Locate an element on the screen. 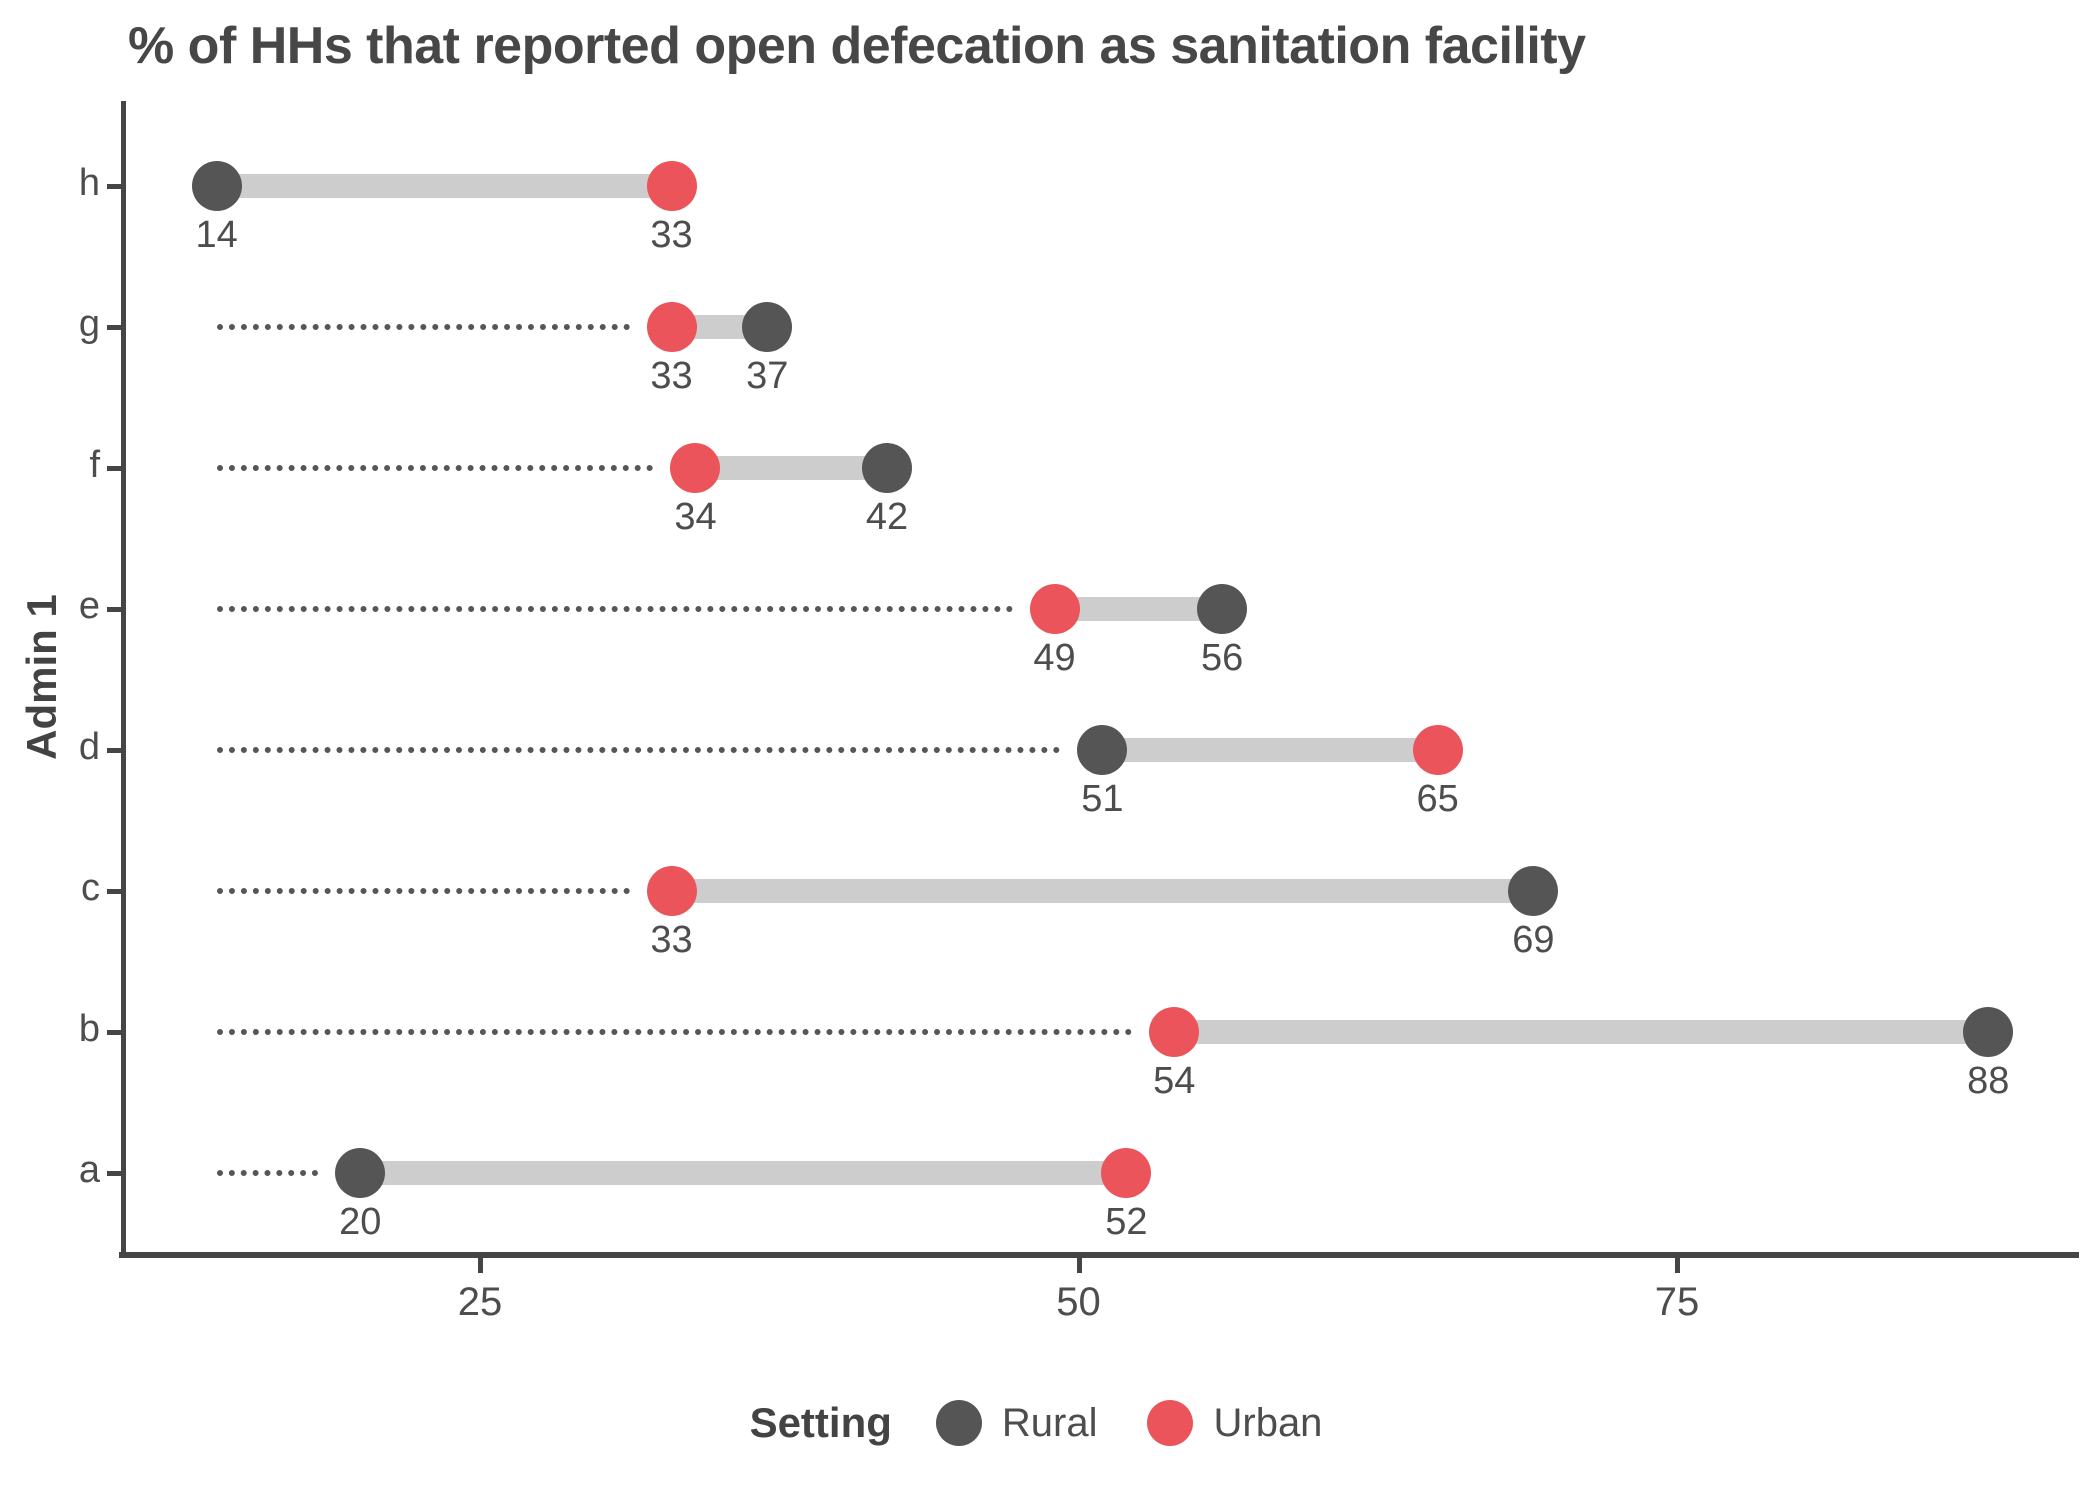 The image size is (2100, 1500). legend-dot-urban is located at coordinates (1170, 1423).